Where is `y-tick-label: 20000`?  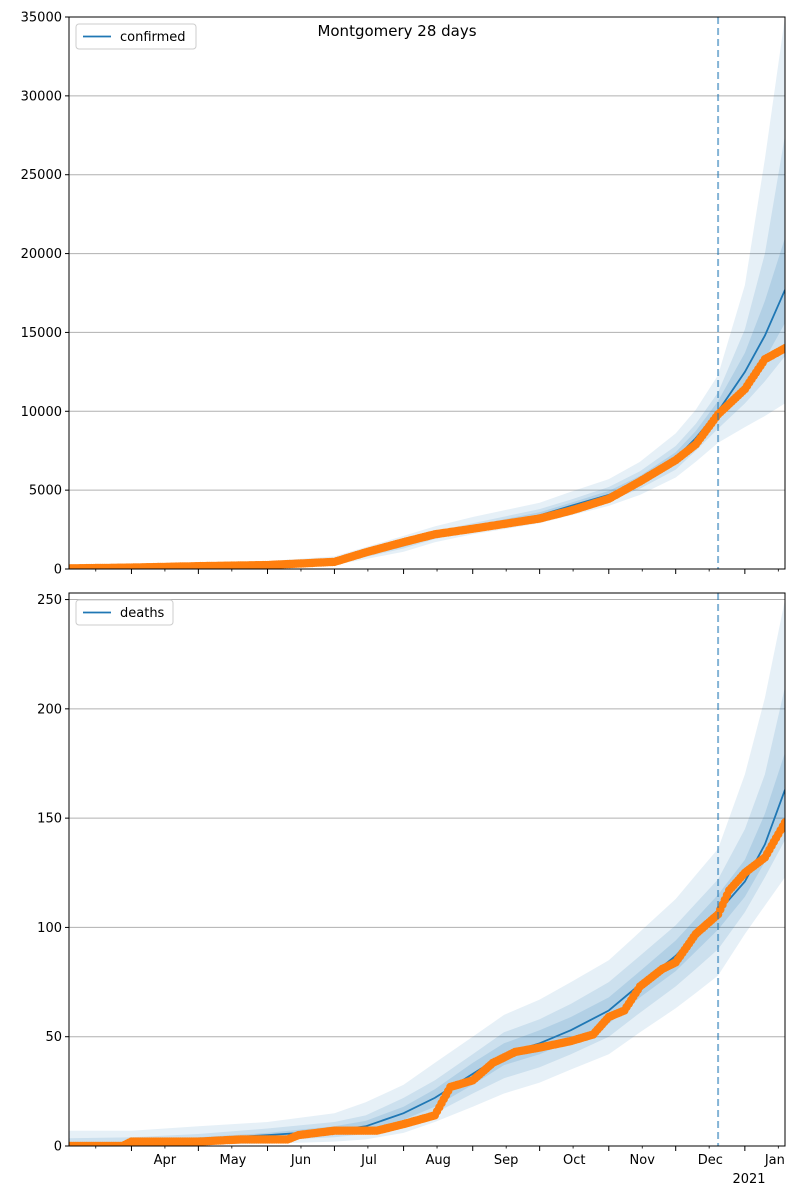 y-tick-label: 20000 is located at coordinates (41, 254).